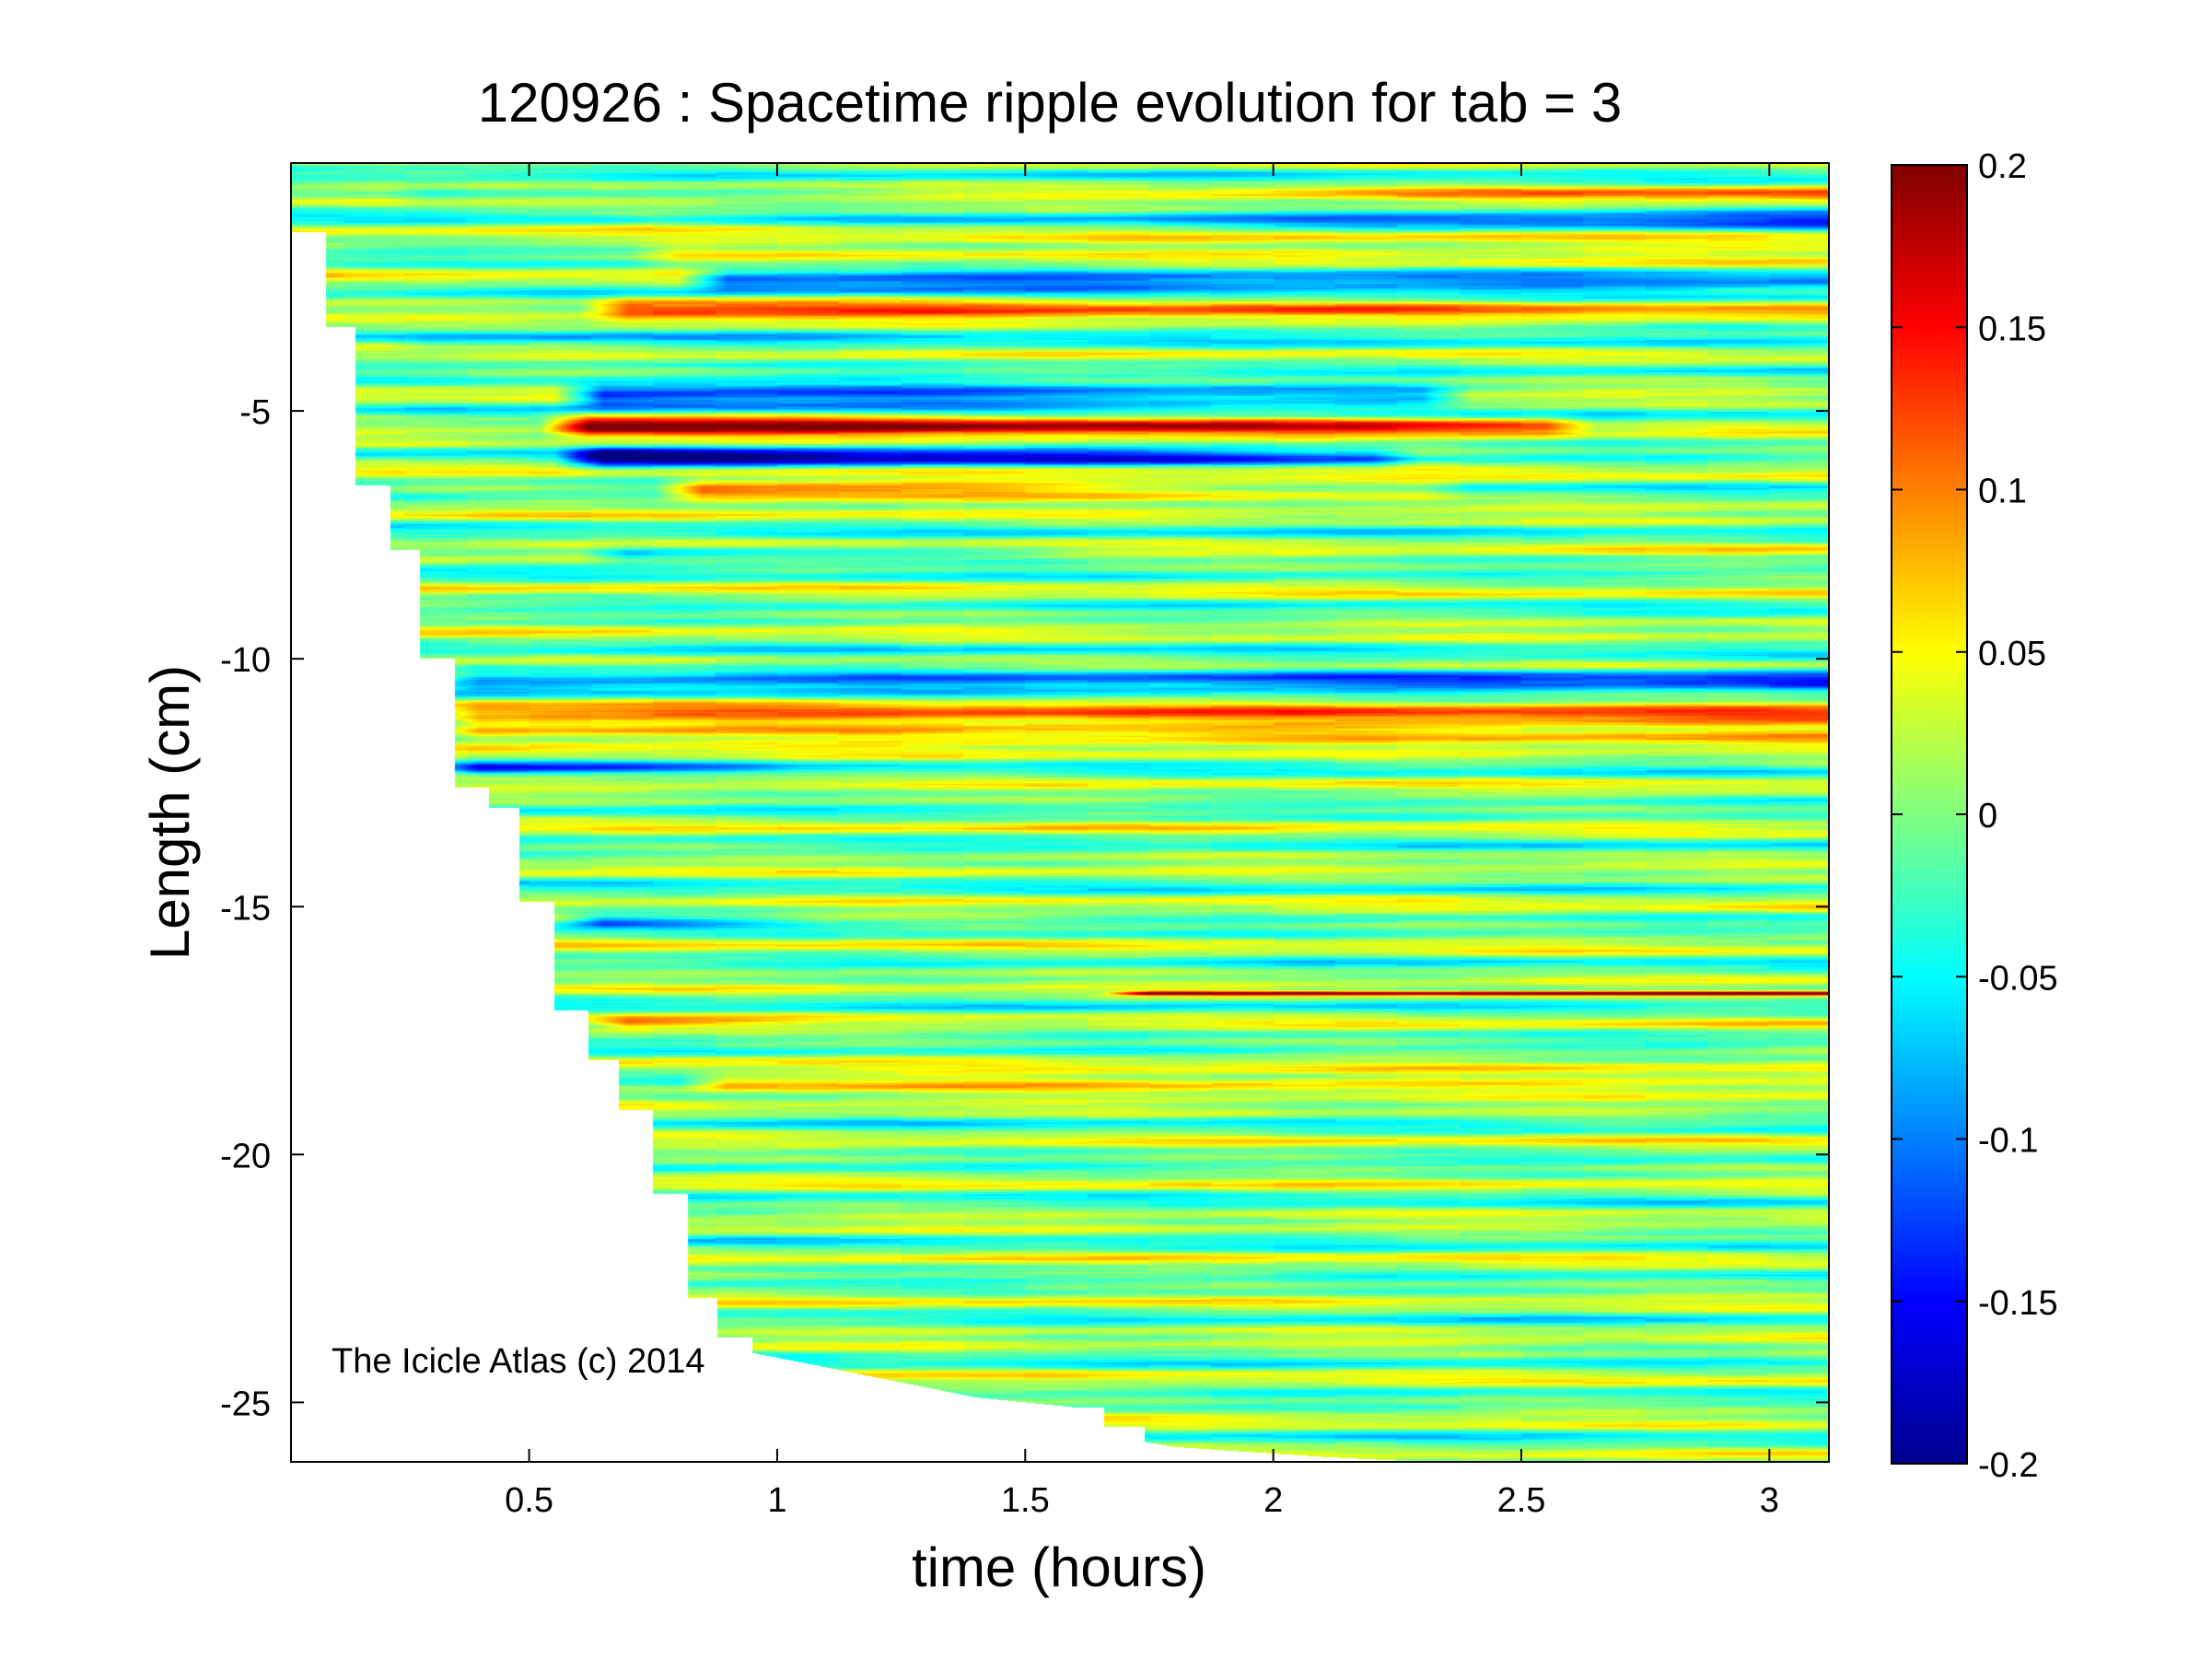  I want to click on colorbar-tick-label: -0.05, so click(2018, 979).